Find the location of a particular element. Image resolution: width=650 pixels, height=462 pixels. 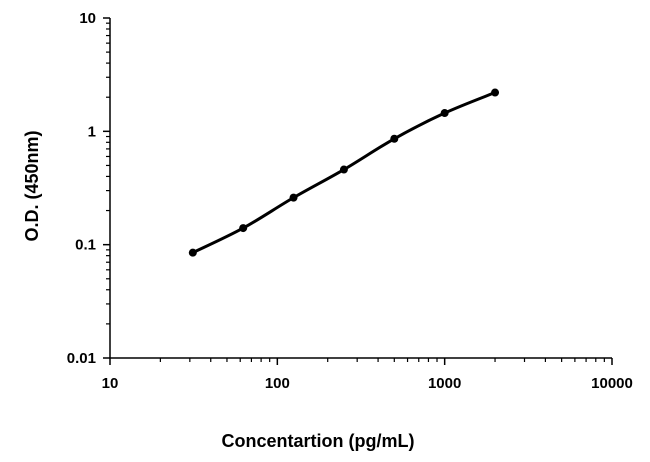

x-axis-title: Concentartion (pg/mL) is located at coordinates (318, 441).